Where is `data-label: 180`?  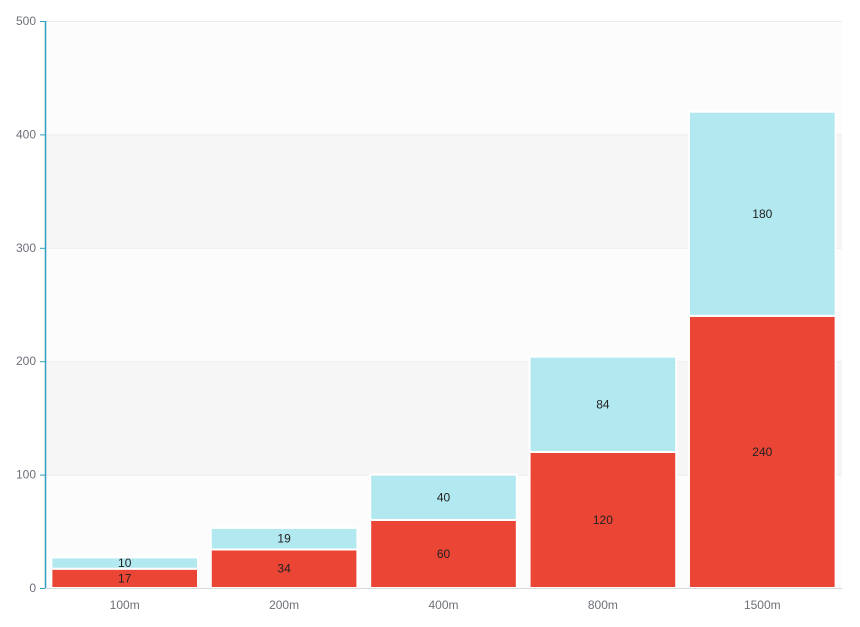
data-label: 180 is located at coordinates (762, 214).